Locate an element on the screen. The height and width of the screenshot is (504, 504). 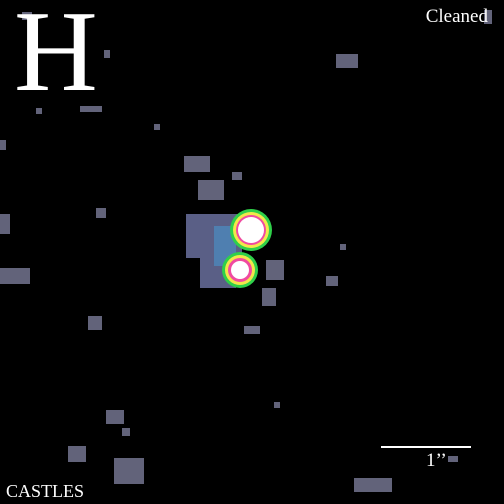
processing-mode-label: Cleaned is located at coordinates (456, 16).